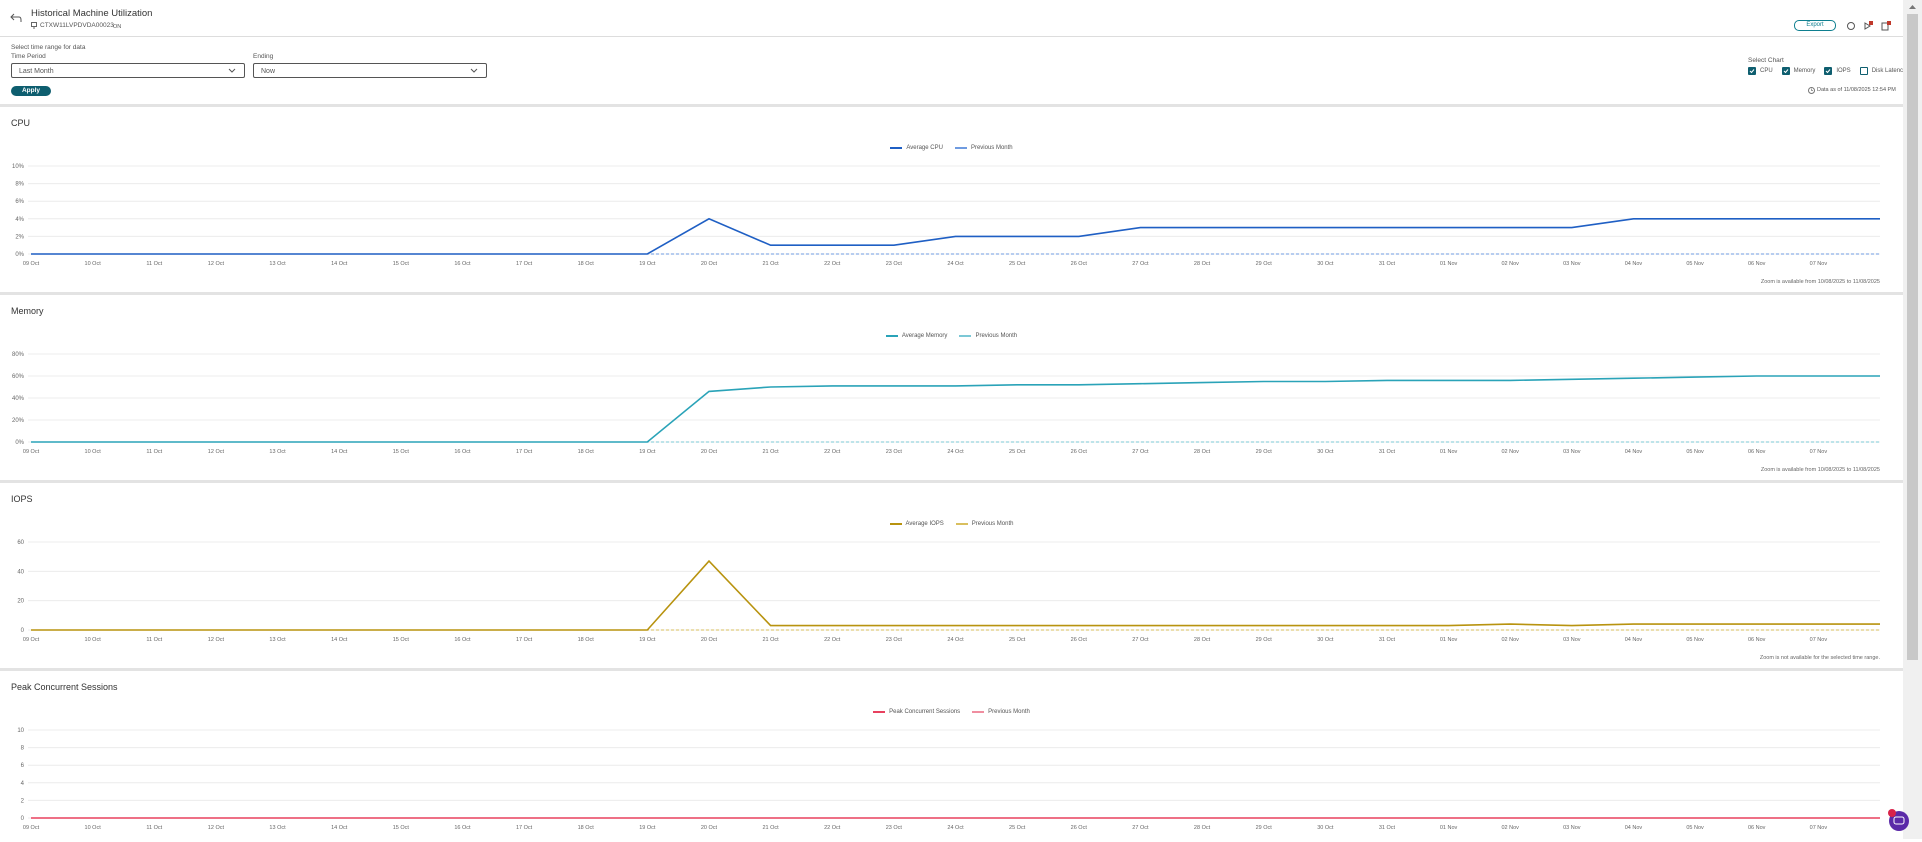 This screenshot has height=842, width=1922. What do you see at coordinates (832, 640) in the screenshot?
I see `x-tick-label: 22 Oct` at bounding box center [832, 640].